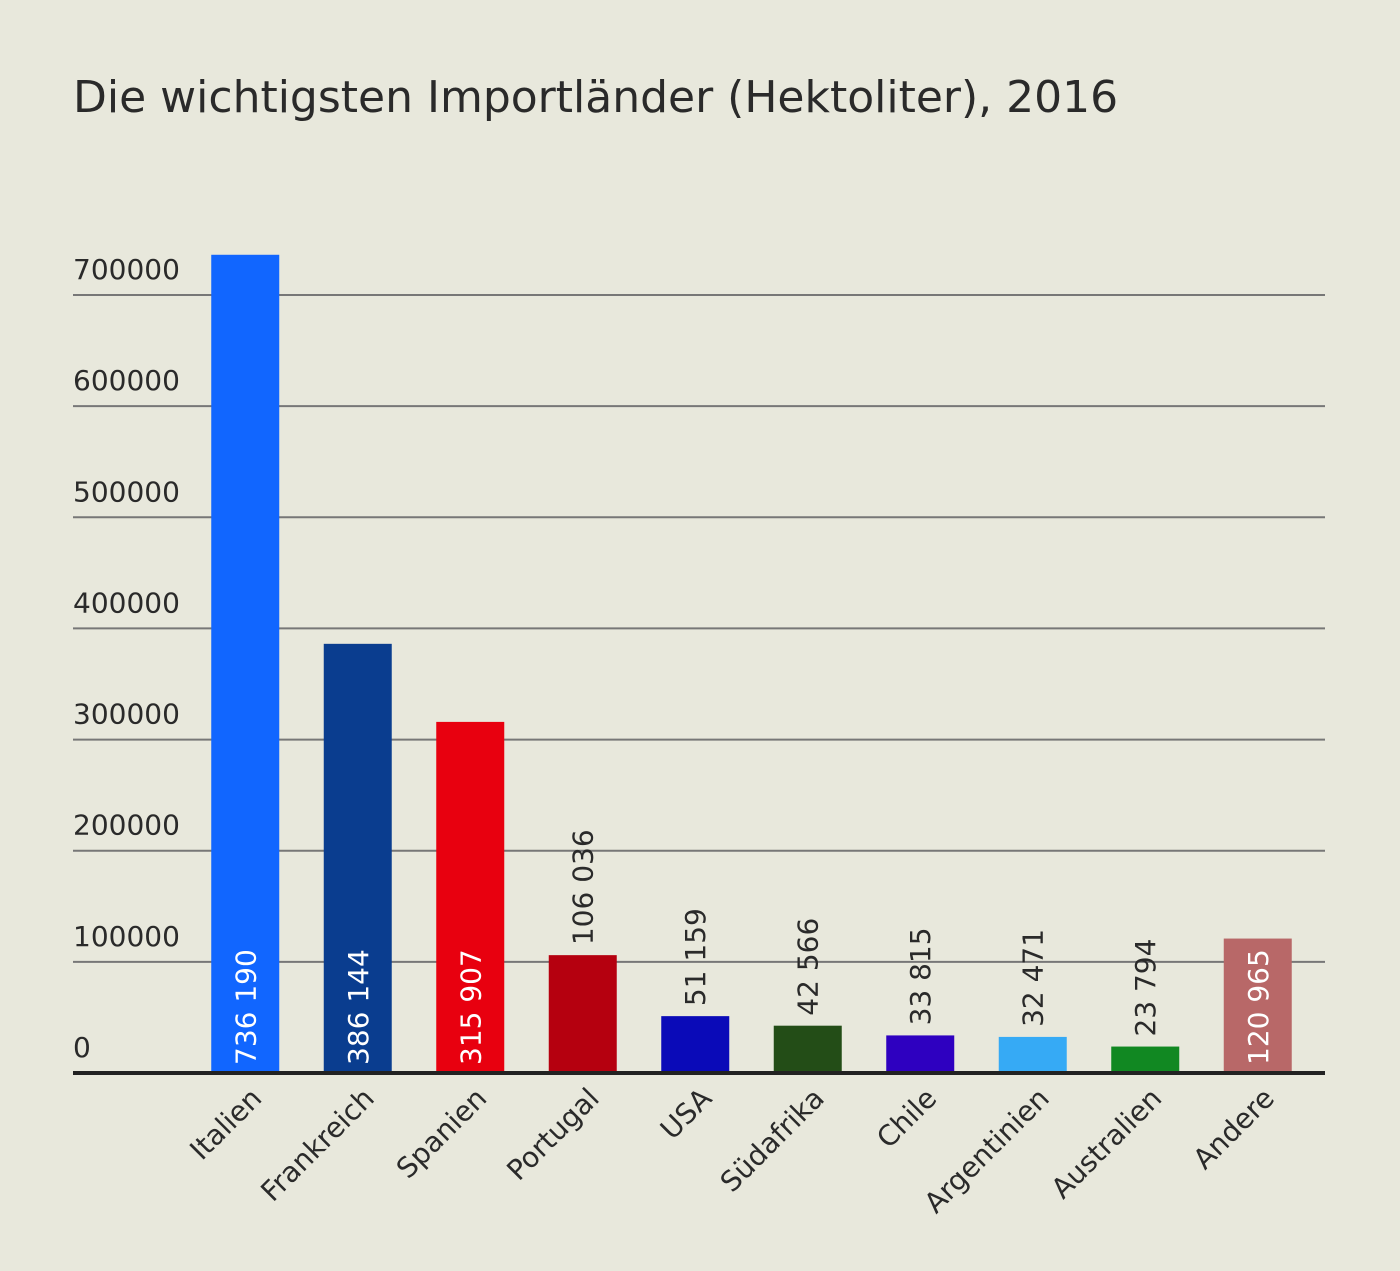 This screenshot has height=1271, width=1400. I want to click on y-tick-label: 100000, so click(126, 936).